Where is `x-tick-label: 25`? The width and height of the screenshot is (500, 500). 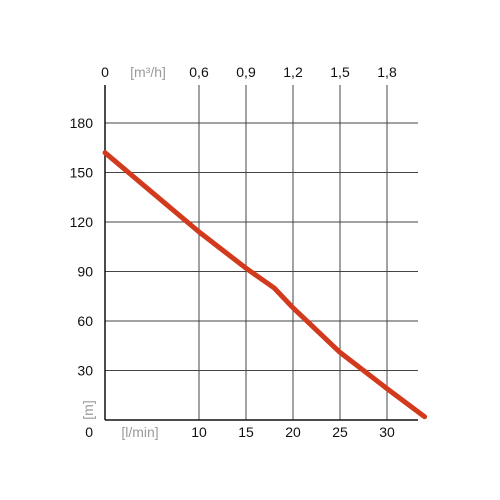
x-tick-label: 25 is located at coordinates (340, 432).